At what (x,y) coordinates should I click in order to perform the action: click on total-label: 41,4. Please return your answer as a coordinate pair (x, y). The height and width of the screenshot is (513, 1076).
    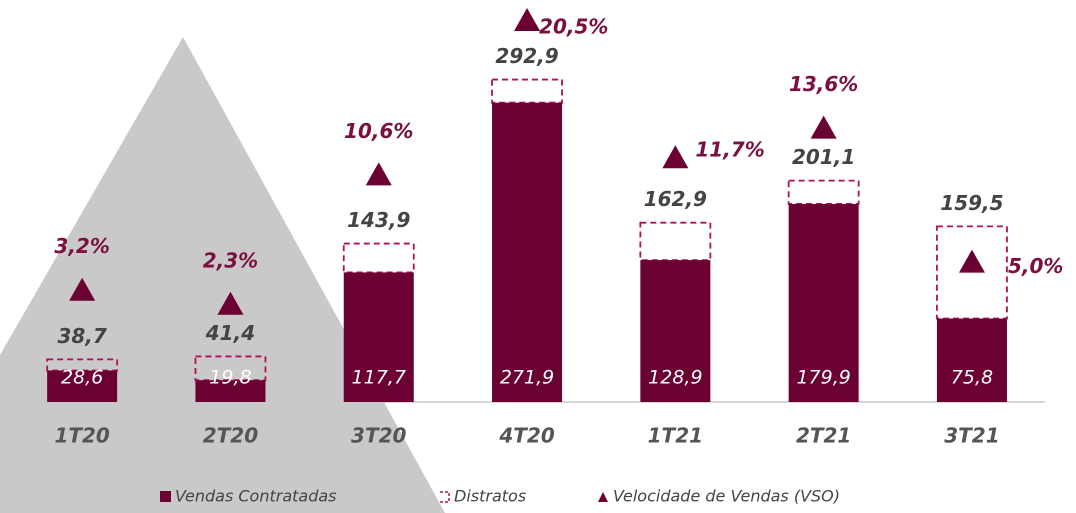
    Looking at the image, I should click on (230, 333).